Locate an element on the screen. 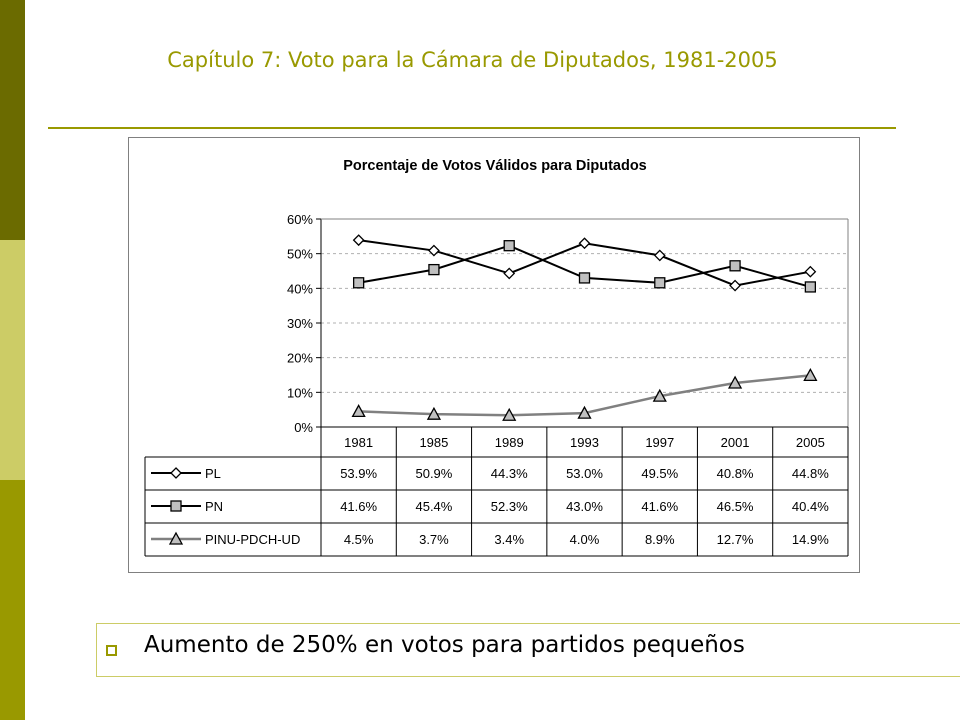 The width and height of the screenshot is (960, 720). data-table-value: 14.9% is located at coordinates (810, 539).